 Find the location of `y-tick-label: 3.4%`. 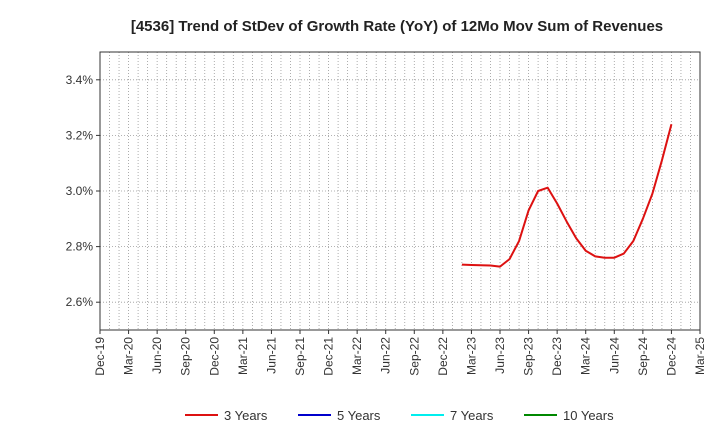

y-tick-label: 3.4% is located at coordinates (80, 80).